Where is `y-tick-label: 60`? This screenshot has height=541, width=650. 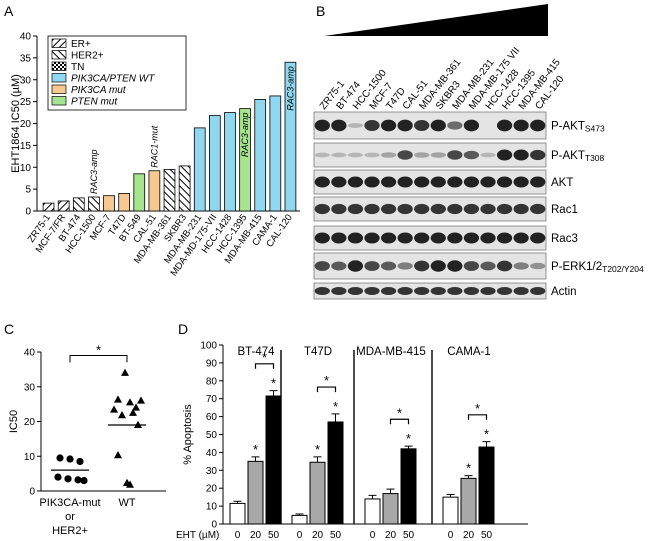 y-tick-label: 60 is located at coordinates (212, 417).